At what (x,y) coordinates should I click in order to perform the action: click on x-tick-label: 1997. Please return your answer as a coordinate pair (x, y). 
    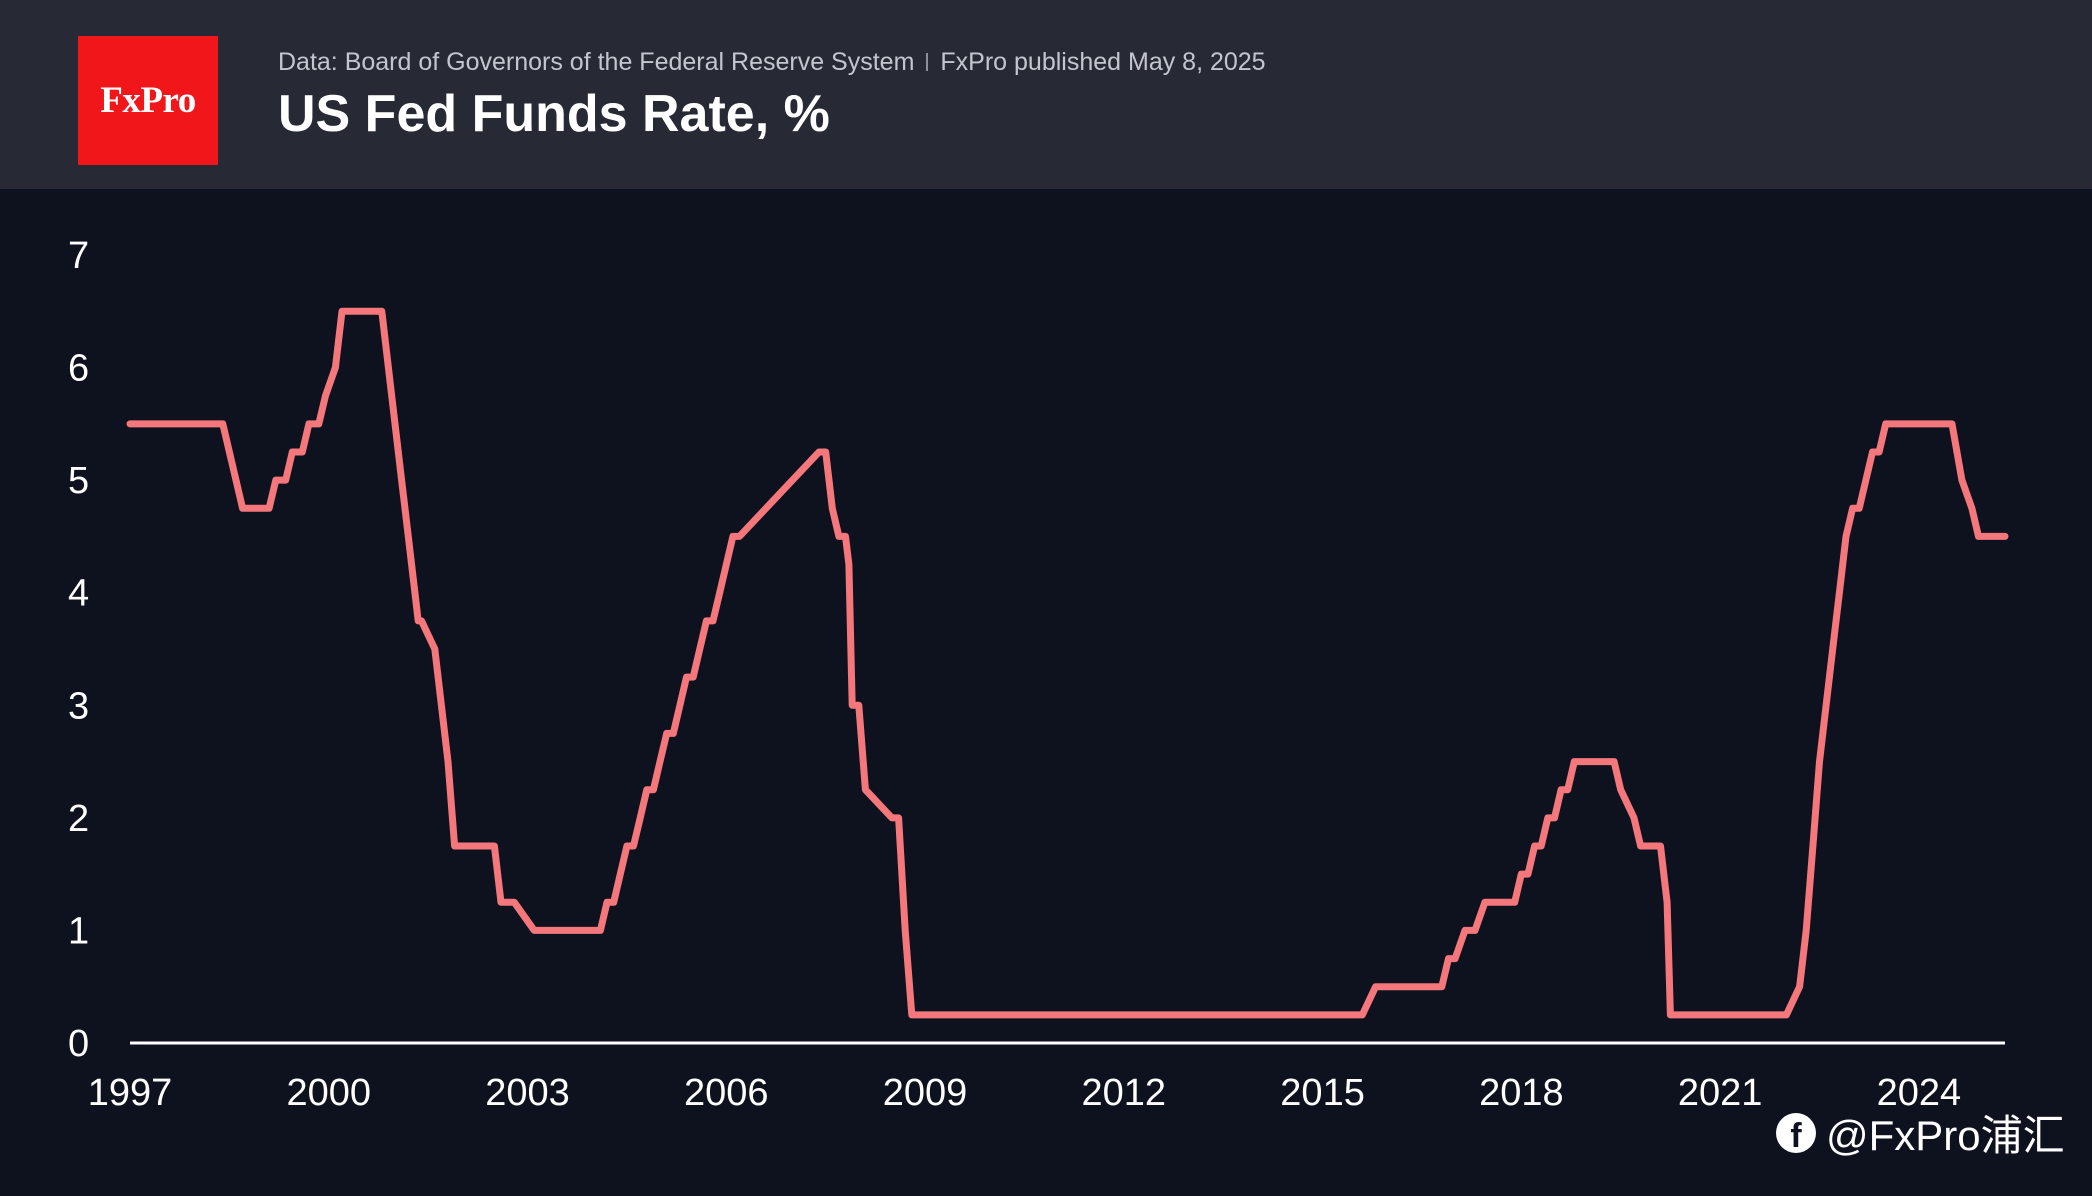
    Looking at the image, I should click on (130, 1093).